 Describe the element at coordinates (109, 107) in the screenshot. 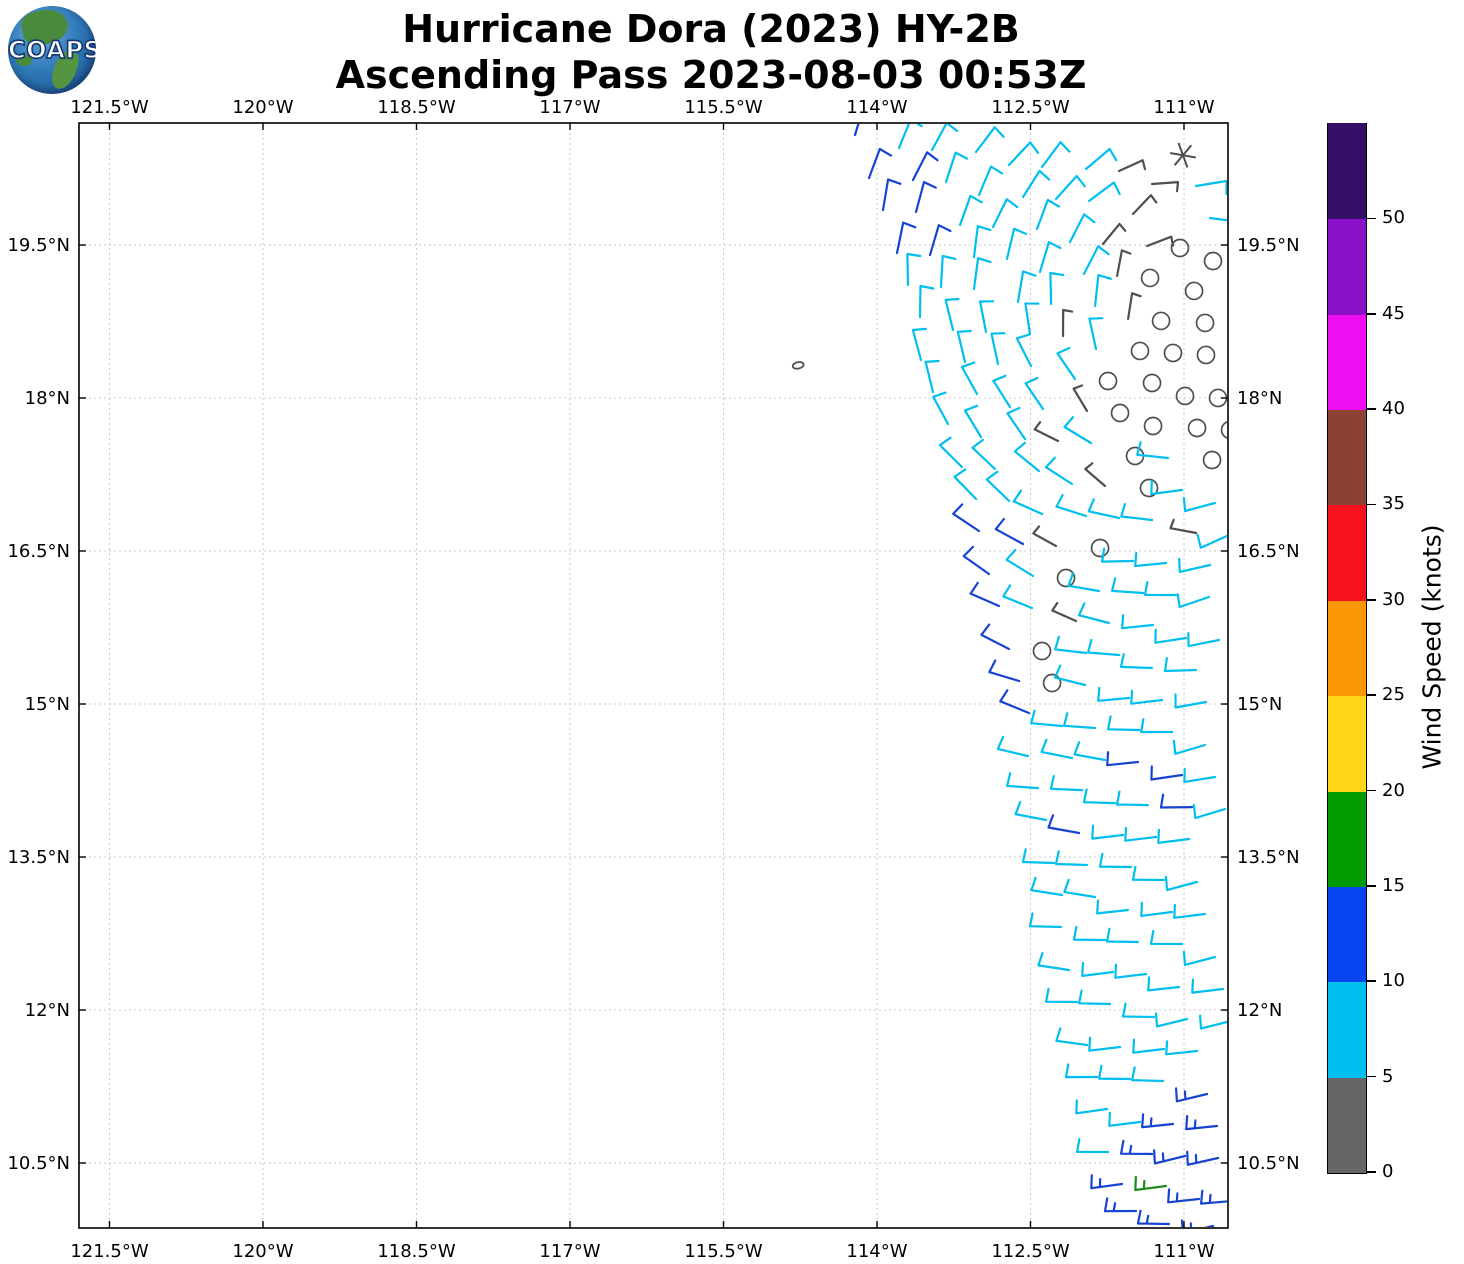

I see `x-tick-label-top: 121.5°W` at that location.